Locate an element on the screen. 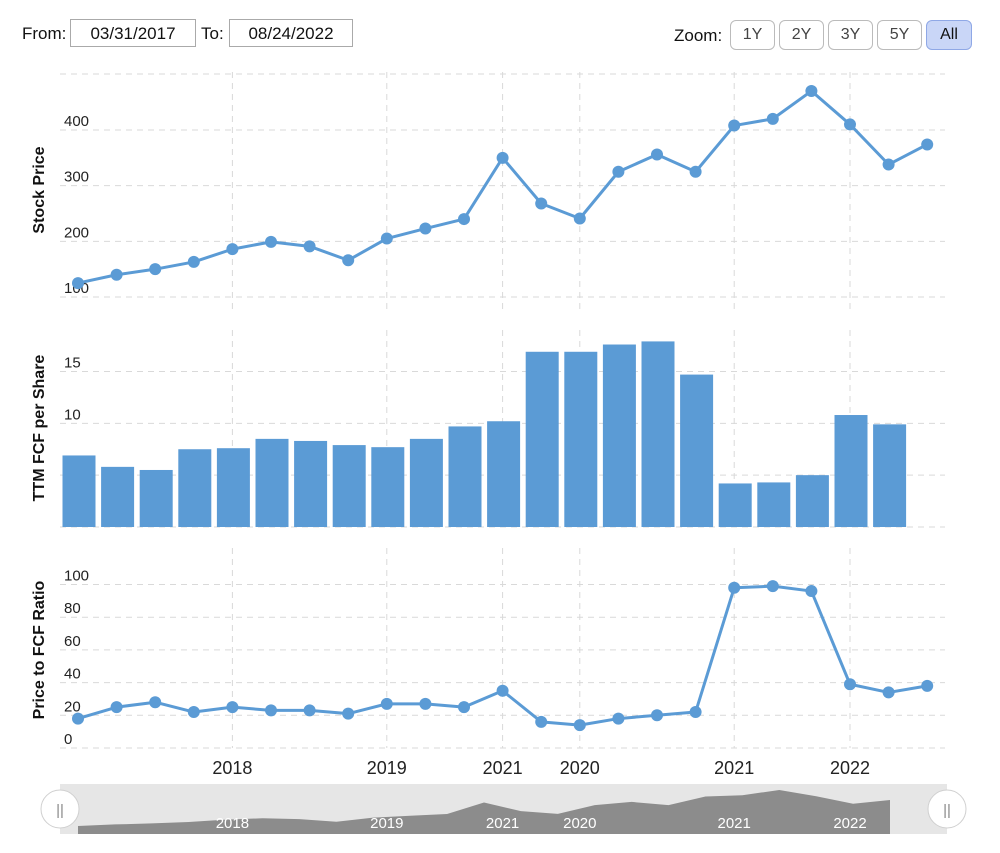  to-label: To: is located at coordinates (212, 33).